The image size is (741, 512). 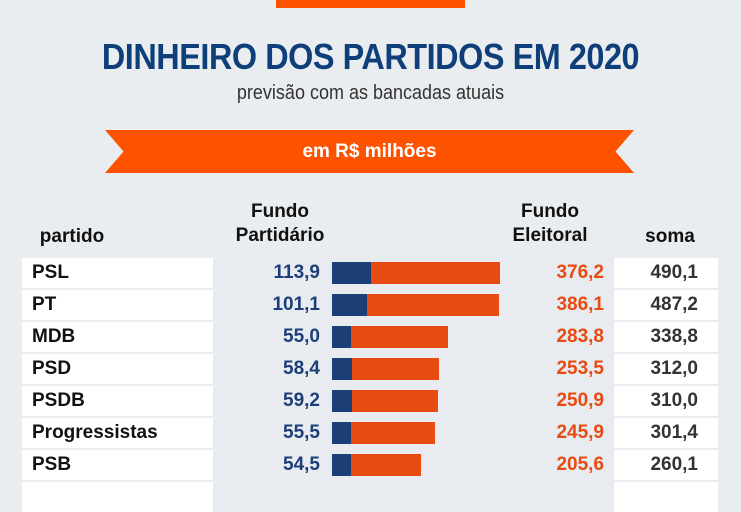 What do you see at coordinates (280, 211) in the screenshot?
I see `header-fp-line1: Fundo` at bounding box center [280, 211].